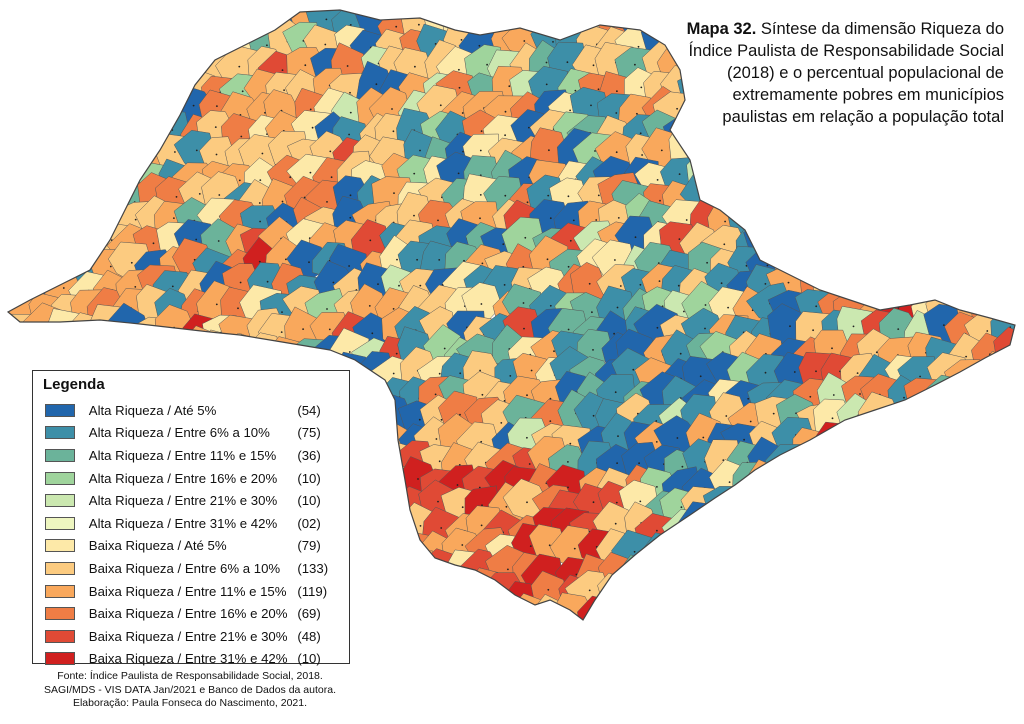  Describe the element at coordinates (191, 478) in the screenshot. I see `legend-item: Alta Riqueza / Entre 16% e 20% (10)` at that location.